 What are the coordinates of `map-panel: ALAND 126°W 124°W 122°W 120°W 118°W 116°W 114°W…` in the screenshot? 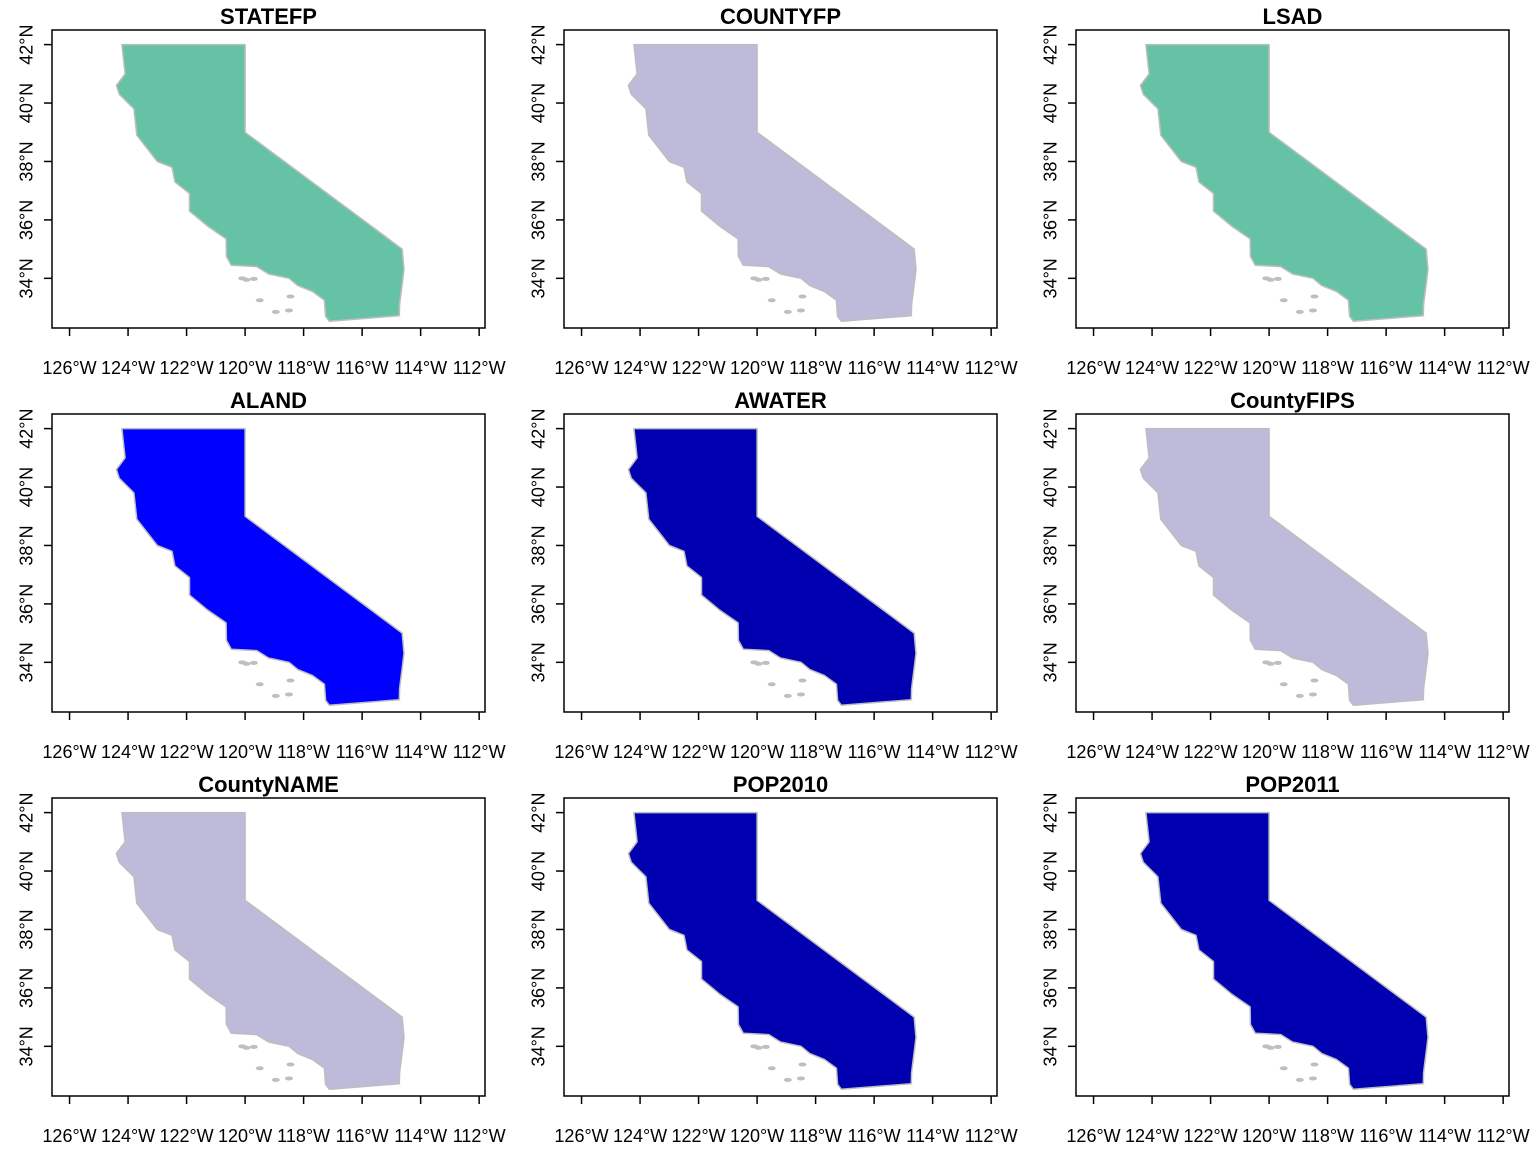 It's located at (261, 575).